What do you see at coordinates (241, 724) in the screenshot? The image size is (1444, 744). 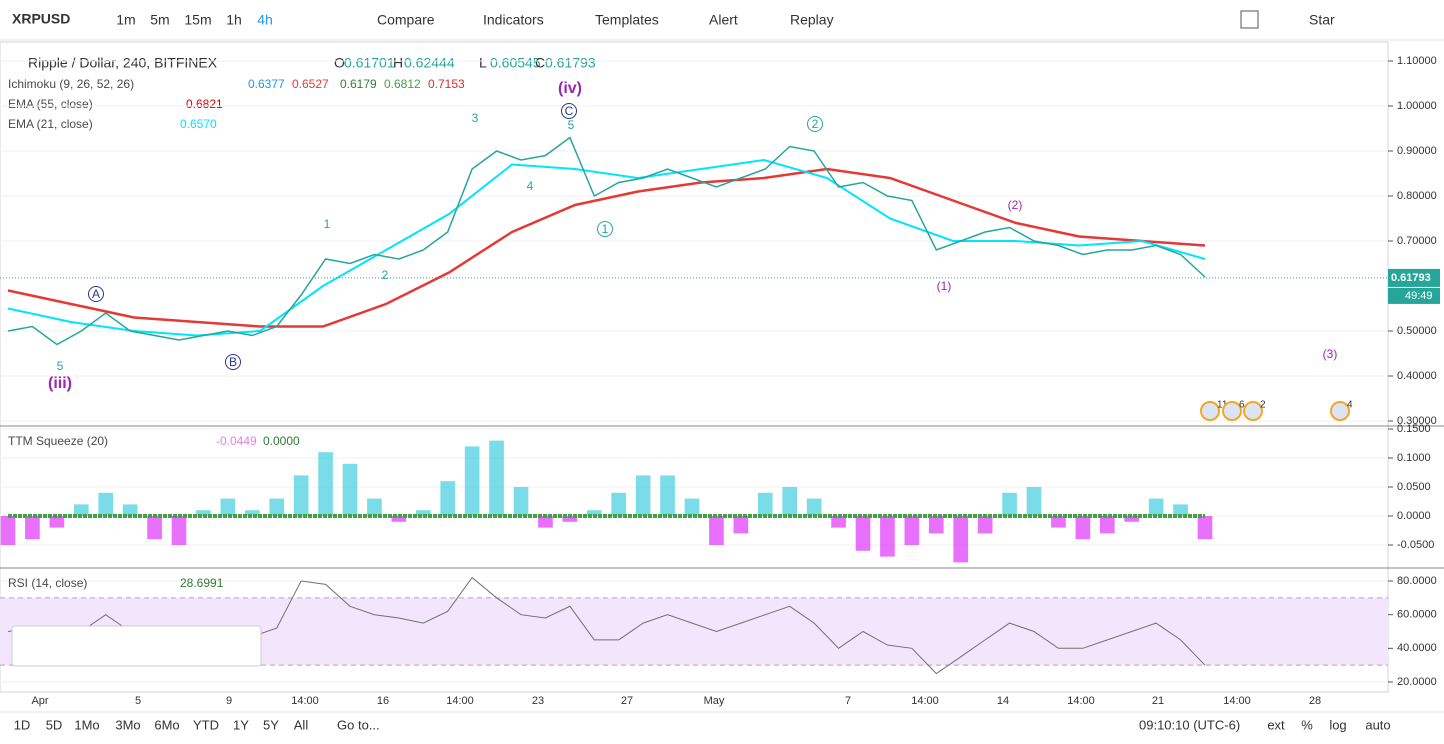 I see `range-button: 1Y` at bounding box center [241, 724].